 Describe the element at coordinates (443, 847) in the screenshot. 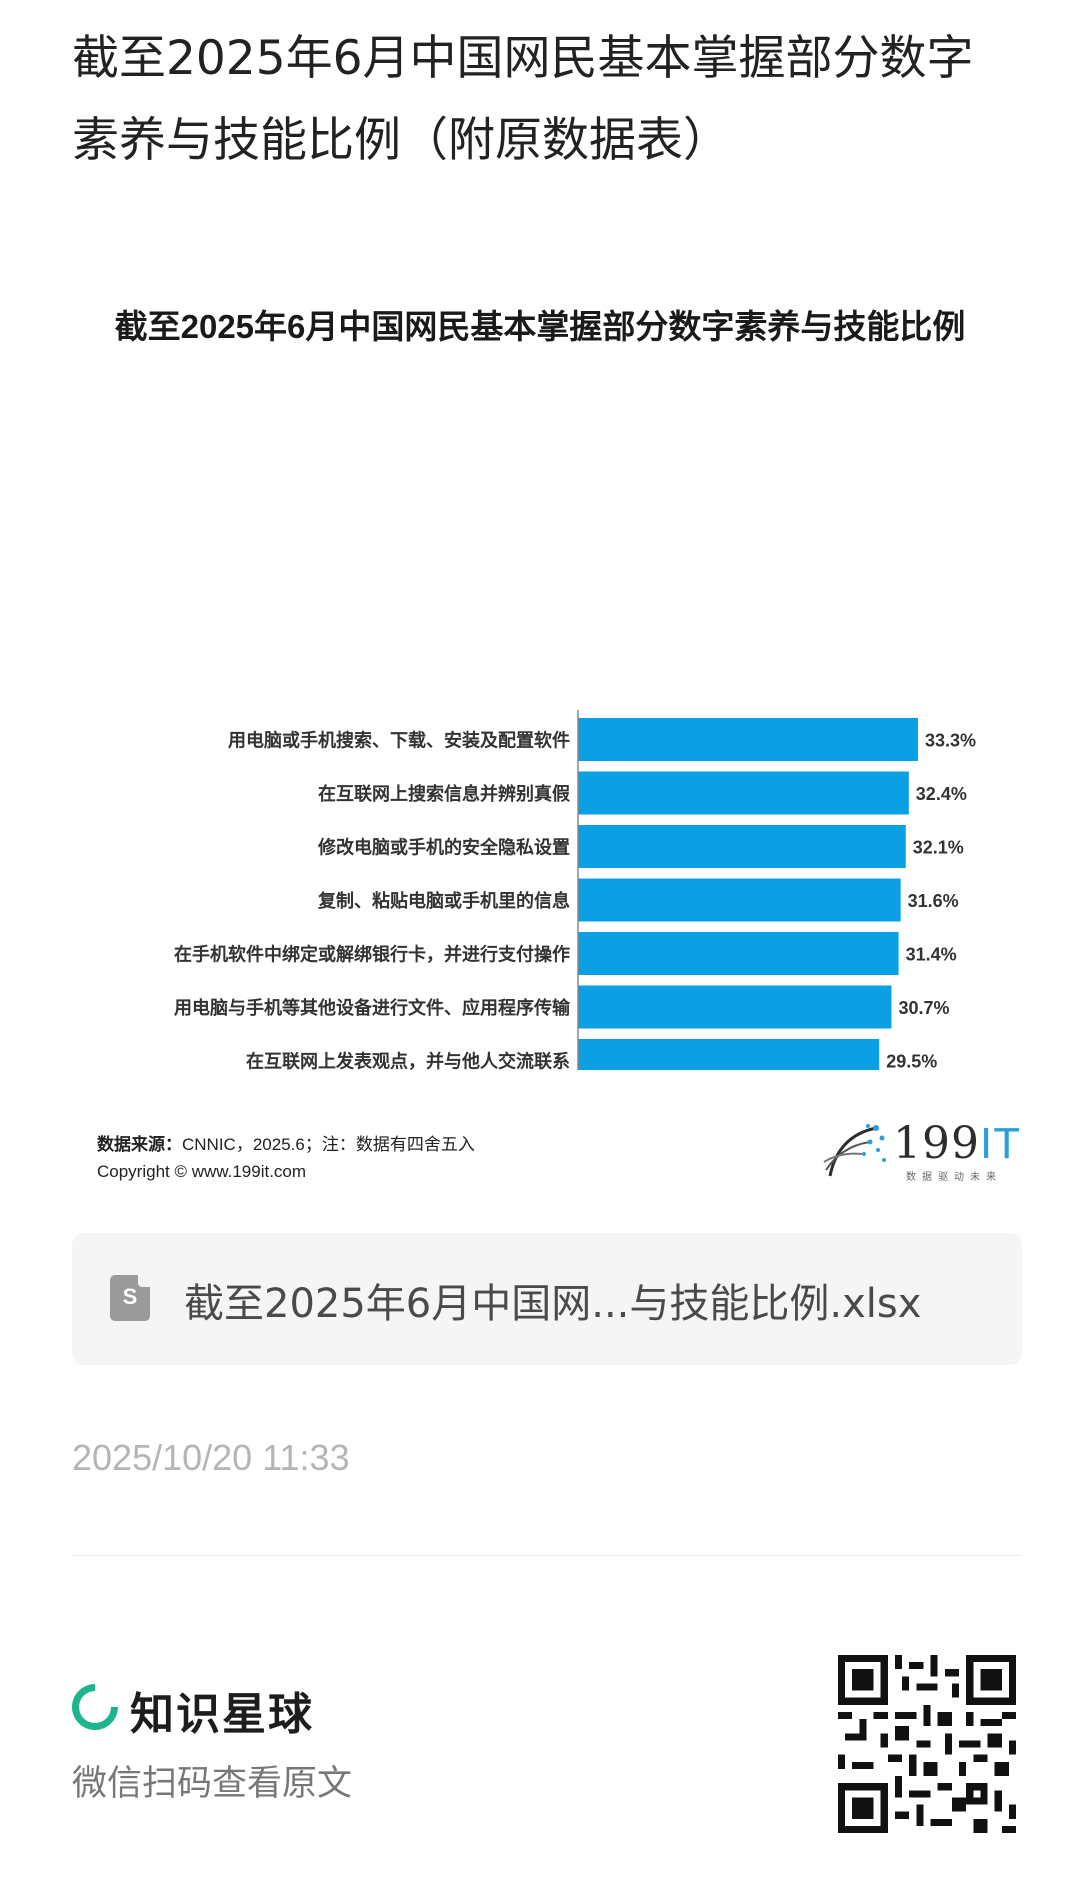

I see `category-label: 修改电脑或手机的安全隐私设置` at that location.